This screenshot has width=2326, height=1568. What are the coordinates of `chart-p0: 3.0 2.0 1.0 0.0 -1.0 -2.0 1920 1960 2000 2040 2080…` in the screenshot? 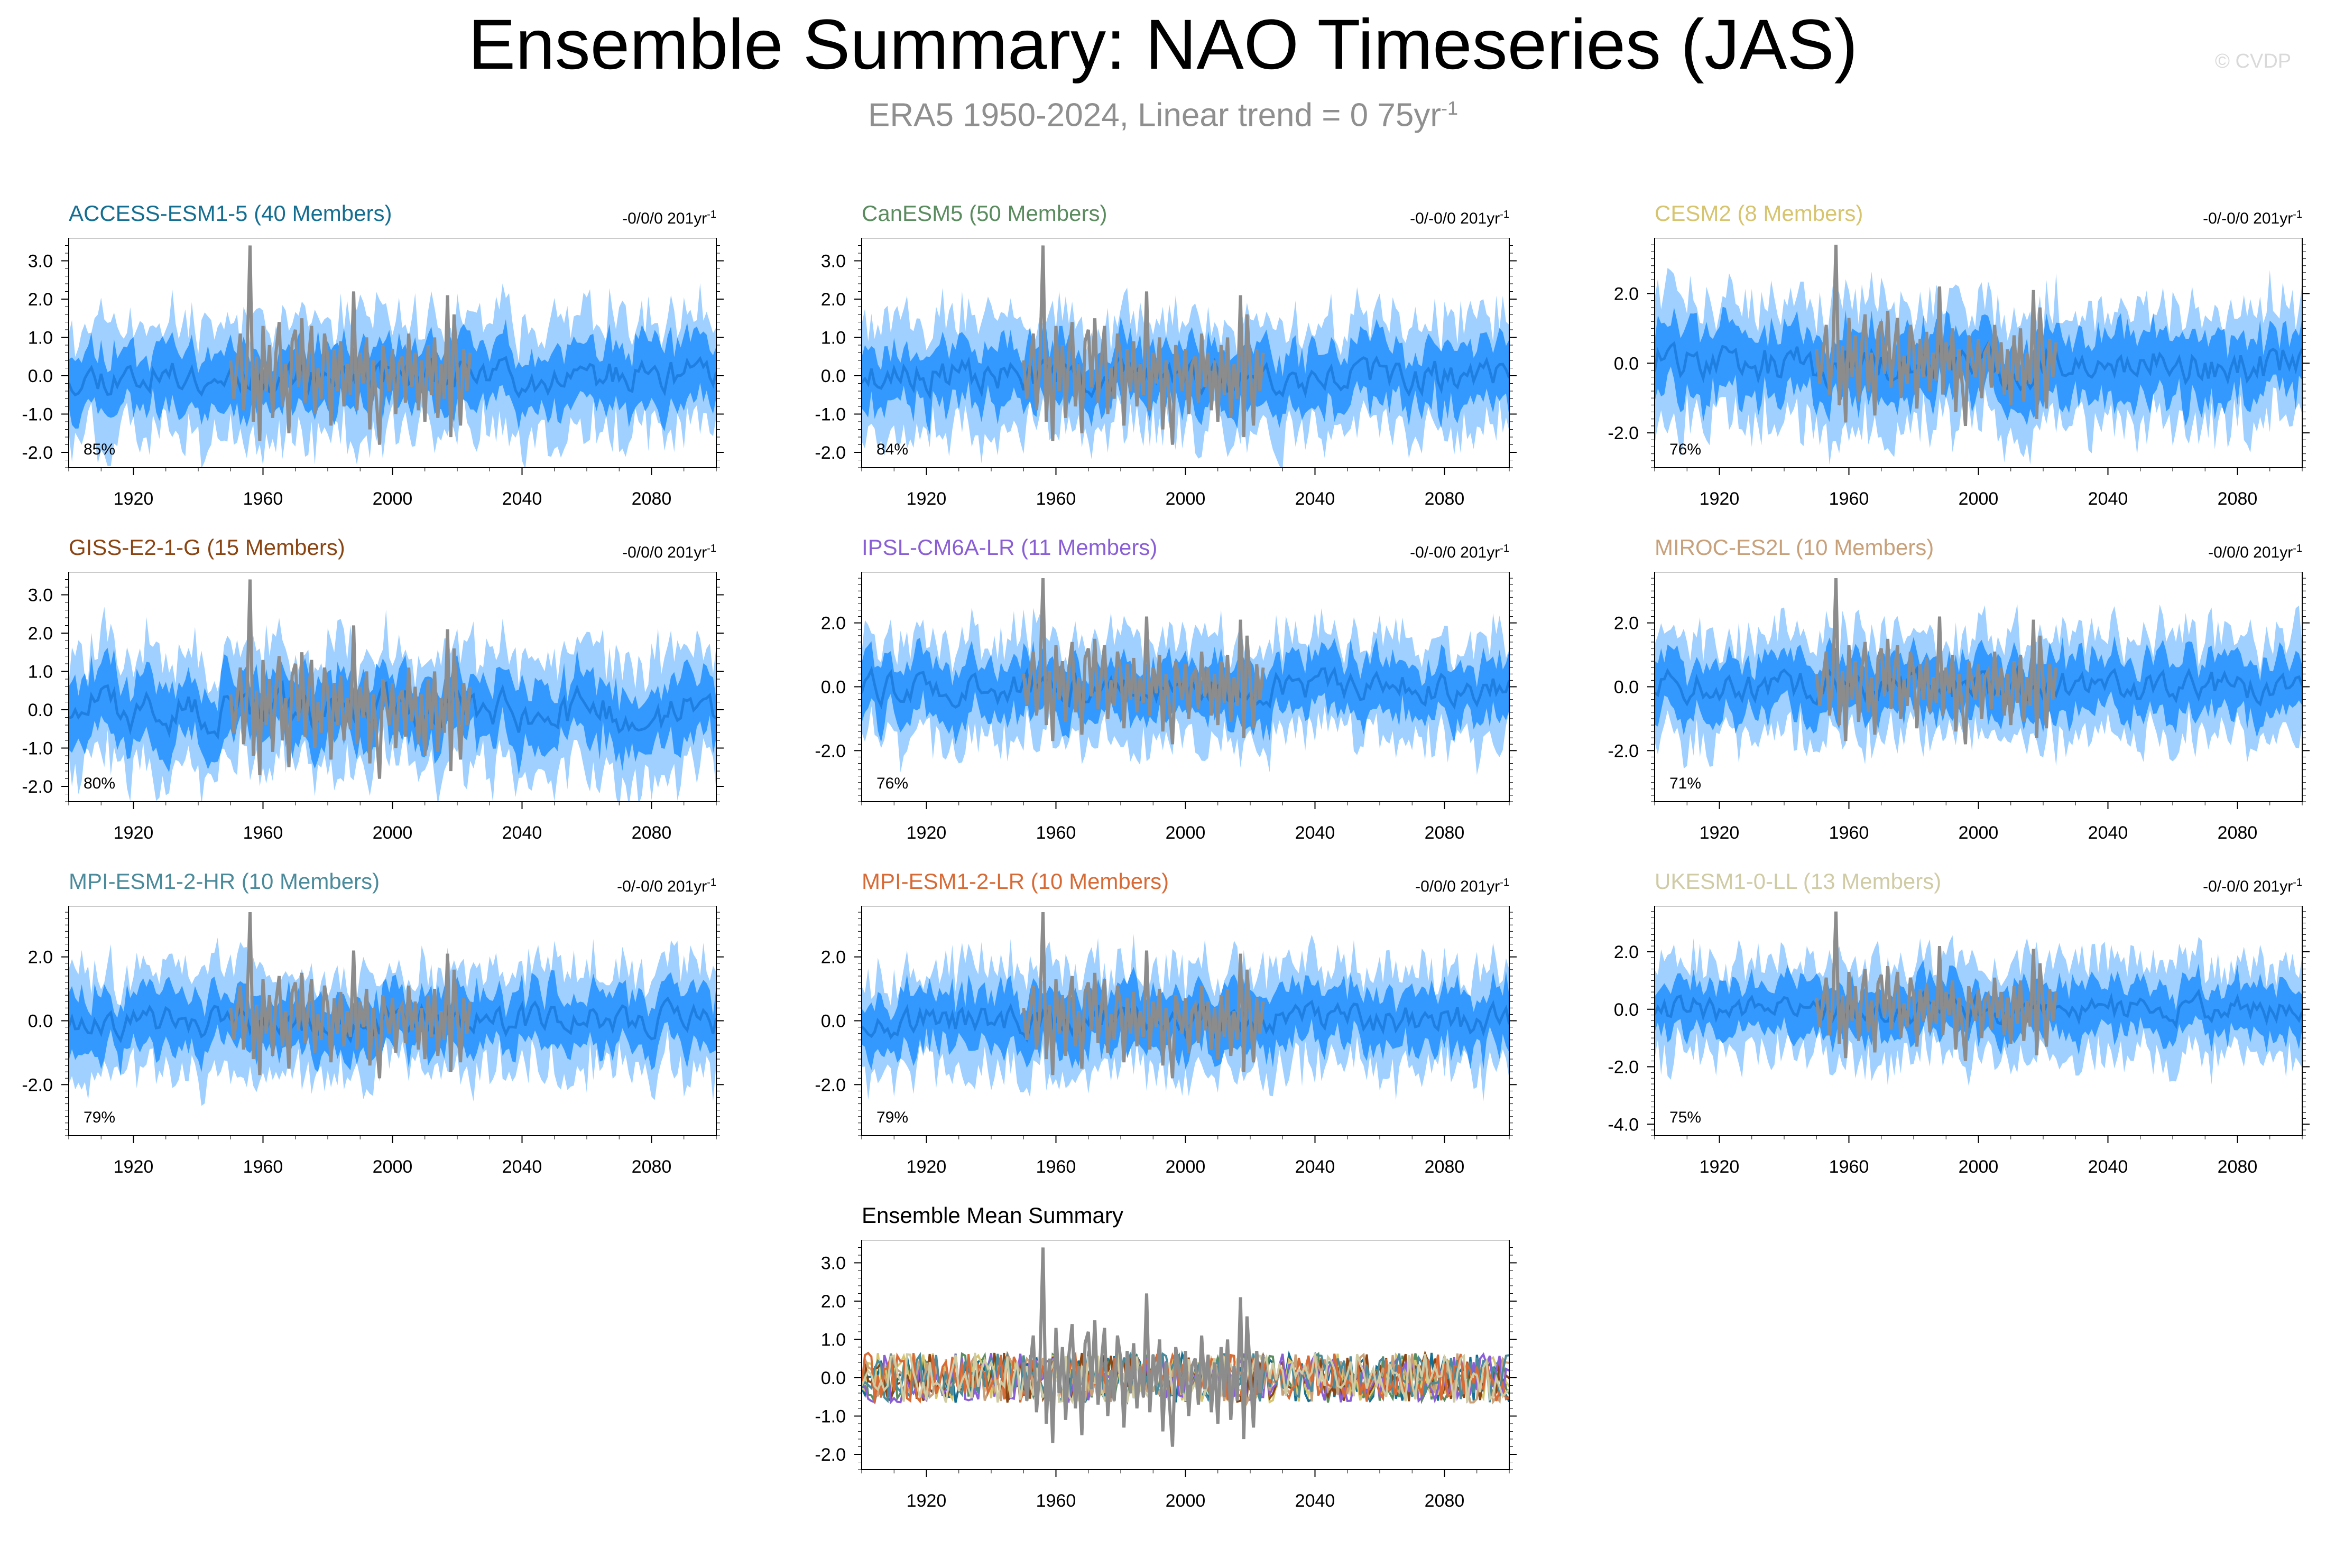 It's located at (373, 373).